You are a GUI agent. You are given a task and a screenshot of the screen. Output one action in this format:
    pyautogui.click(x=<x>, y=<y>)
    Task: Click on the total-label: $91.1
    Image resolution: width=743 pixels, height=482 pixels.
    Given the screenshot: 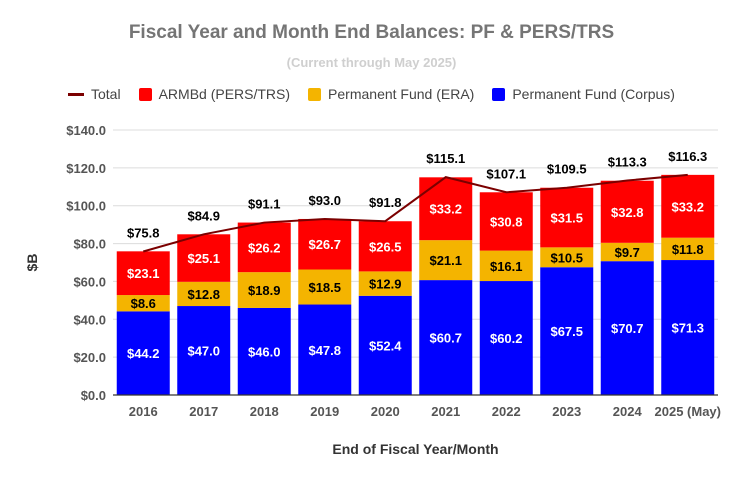 What is the action you would take?
    pyautogui.click(x=264, y=204)
    